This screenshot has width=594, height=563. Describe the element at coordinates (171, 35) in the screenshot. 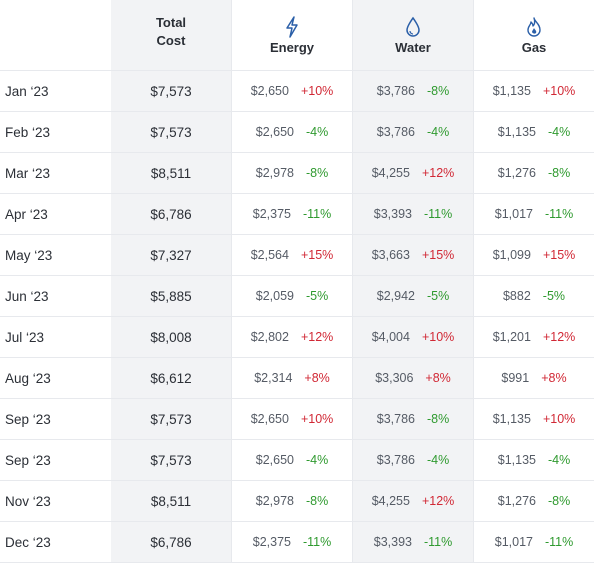

I see `header-total-cost: Total Cost` at that location.